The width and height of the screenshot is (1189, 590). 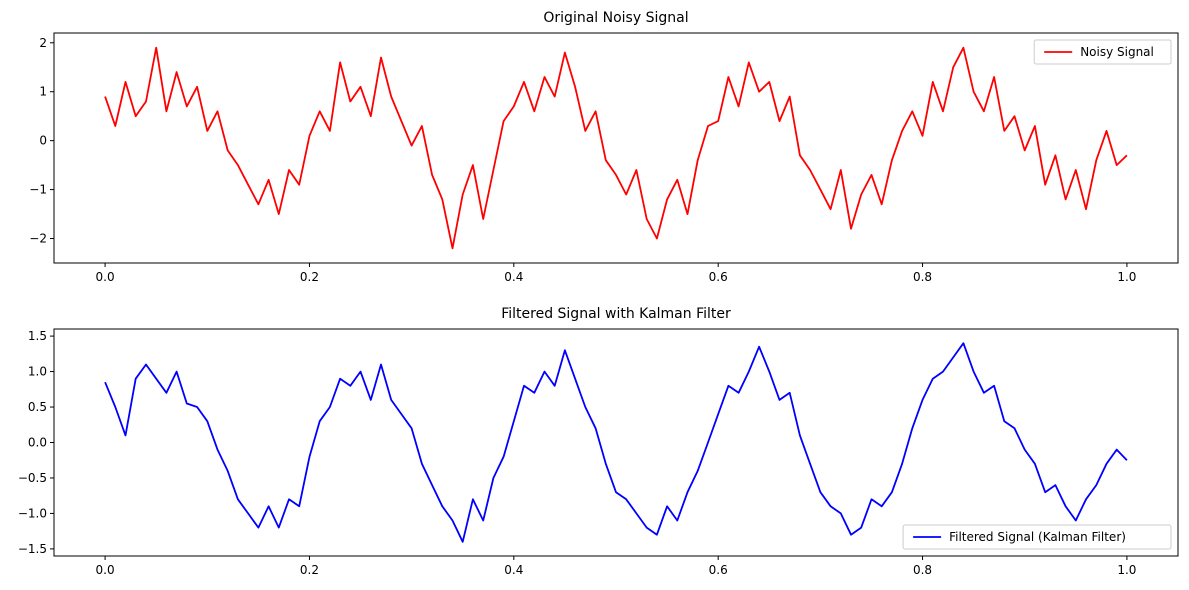 What do you see at coordinates (37, 407) in the screenshot?
I see `y-tick-label: 0.5` at bounding box center [37, 407].